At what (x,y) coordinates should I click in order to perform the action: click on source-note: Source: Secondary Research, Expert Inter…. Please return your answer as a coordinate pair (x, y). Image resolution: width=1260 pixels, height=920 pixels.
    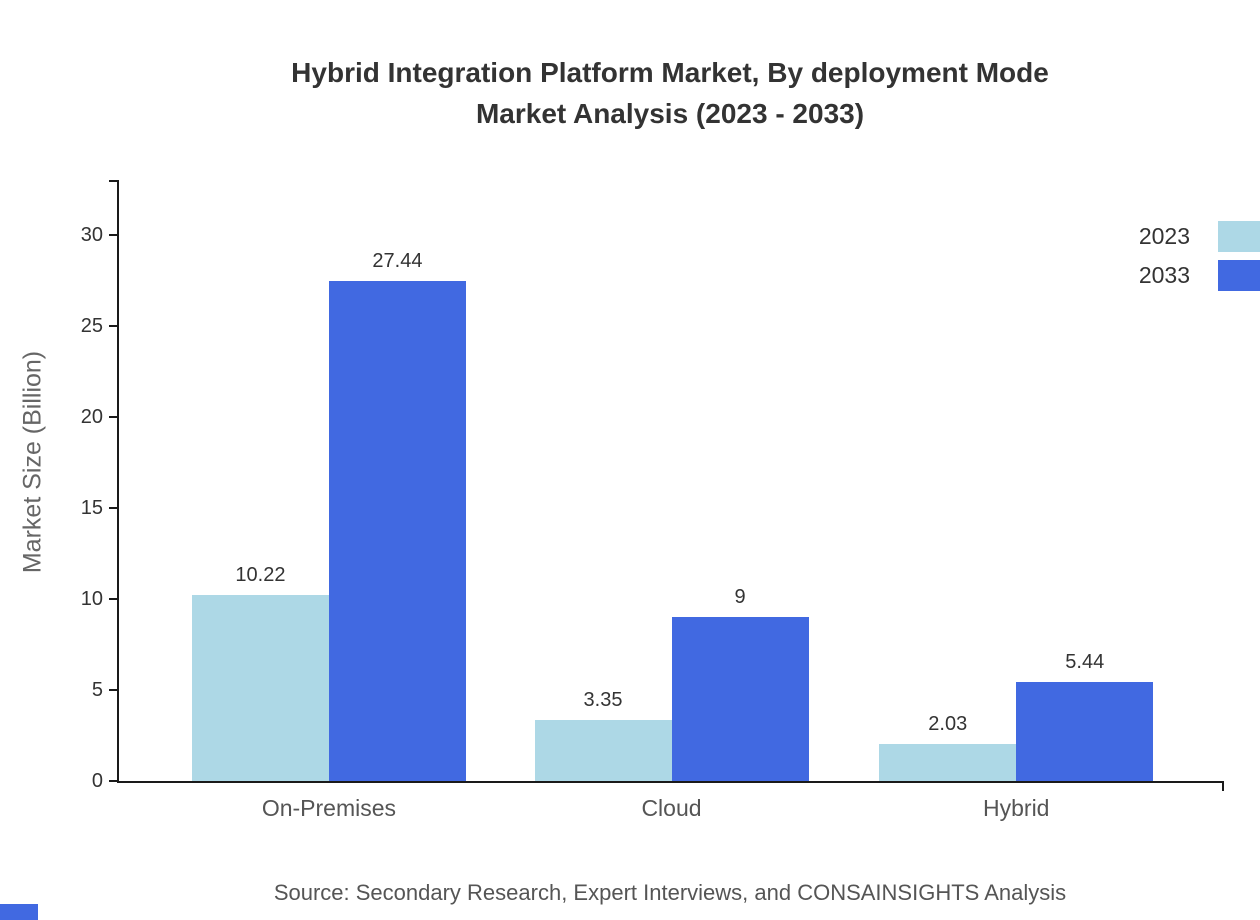
    Looking at the image, I should click on (670, 892).